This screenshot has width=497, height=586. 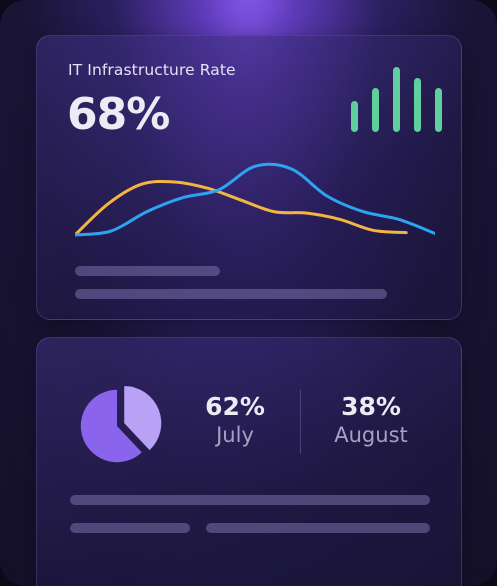 I want to click on trend-line-chart, so click(x=255, y=199).